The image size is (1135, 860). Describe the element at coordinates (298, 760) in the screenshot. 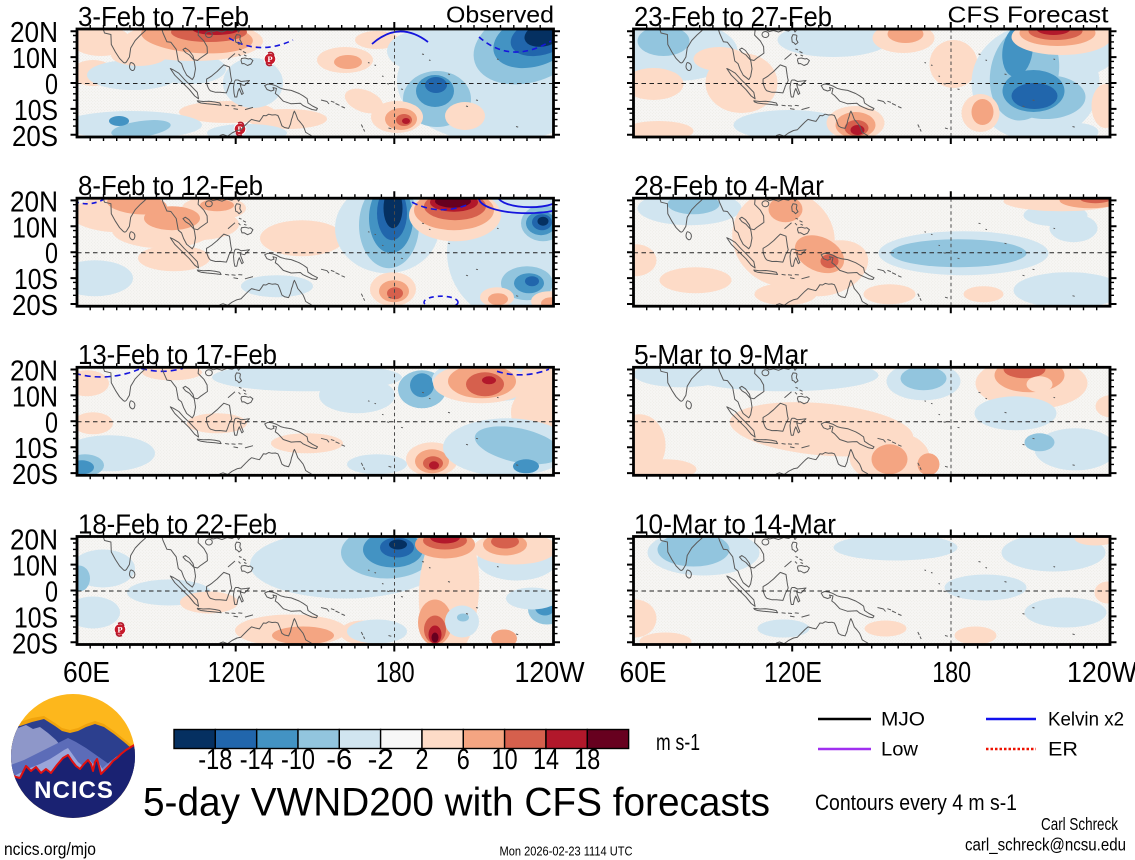

I see `svg-text: -10` at that location.